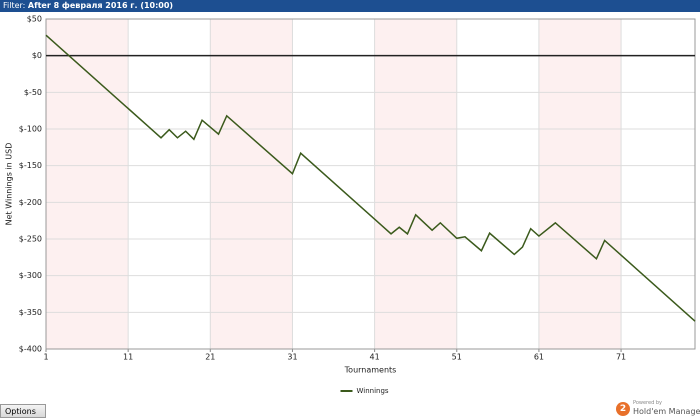 This screenshot has height=420, width=700. Describe the element at coordinates (30, 165) in the screenshot. I see `y-tick-label: $-150` at that location.